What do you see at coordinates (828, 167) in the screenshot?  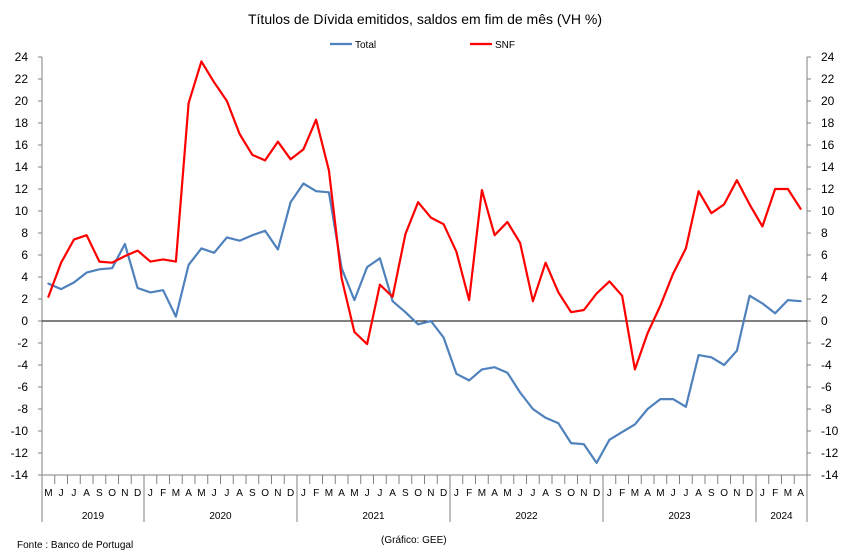 I see `y-tick-label-right: 14` at bounding box center [828, 167].